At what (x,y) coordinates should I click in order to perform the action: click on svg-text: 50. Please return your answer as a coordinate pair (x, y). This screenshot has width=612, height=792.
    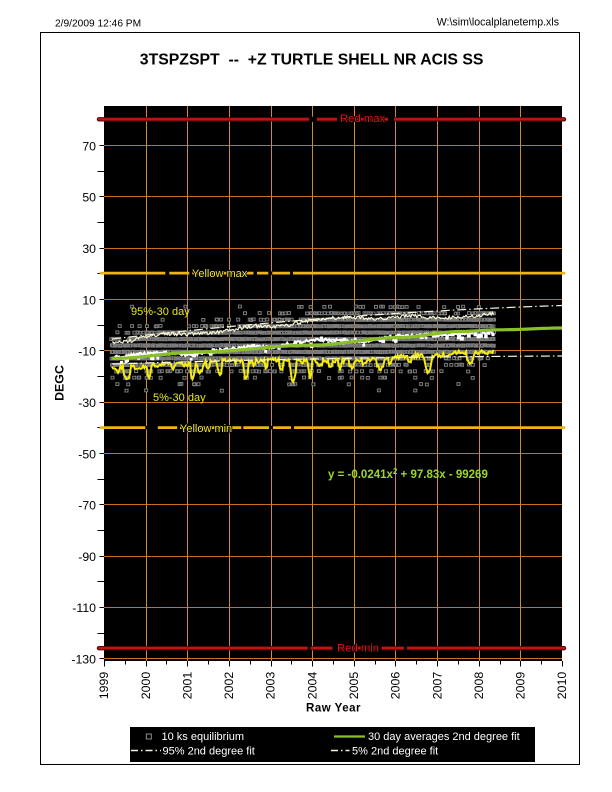
    Looking at the image, I should click on (89, 198).